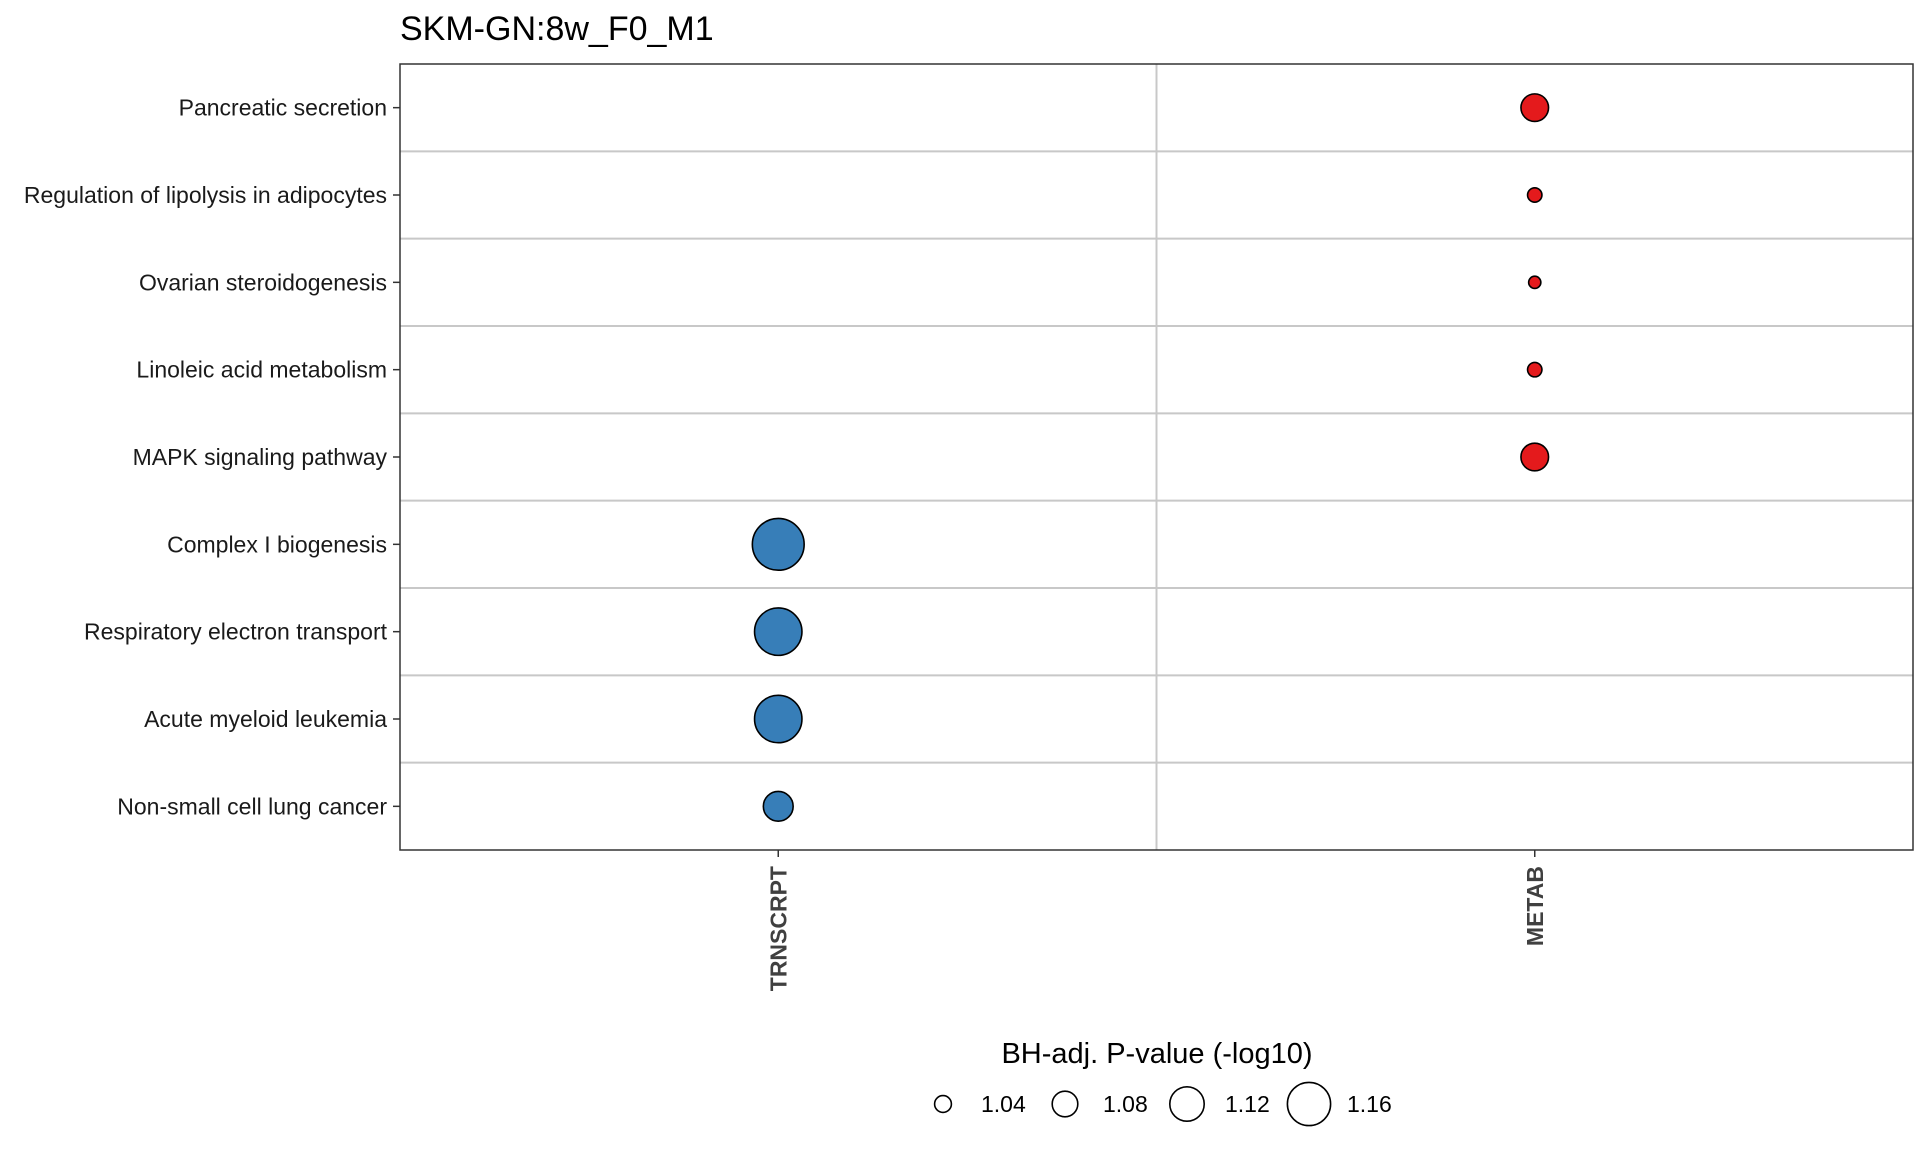  Describe the element at coordinates (1535, 906) in the screenshot. I see `x-tick-label: METAB` at that location.